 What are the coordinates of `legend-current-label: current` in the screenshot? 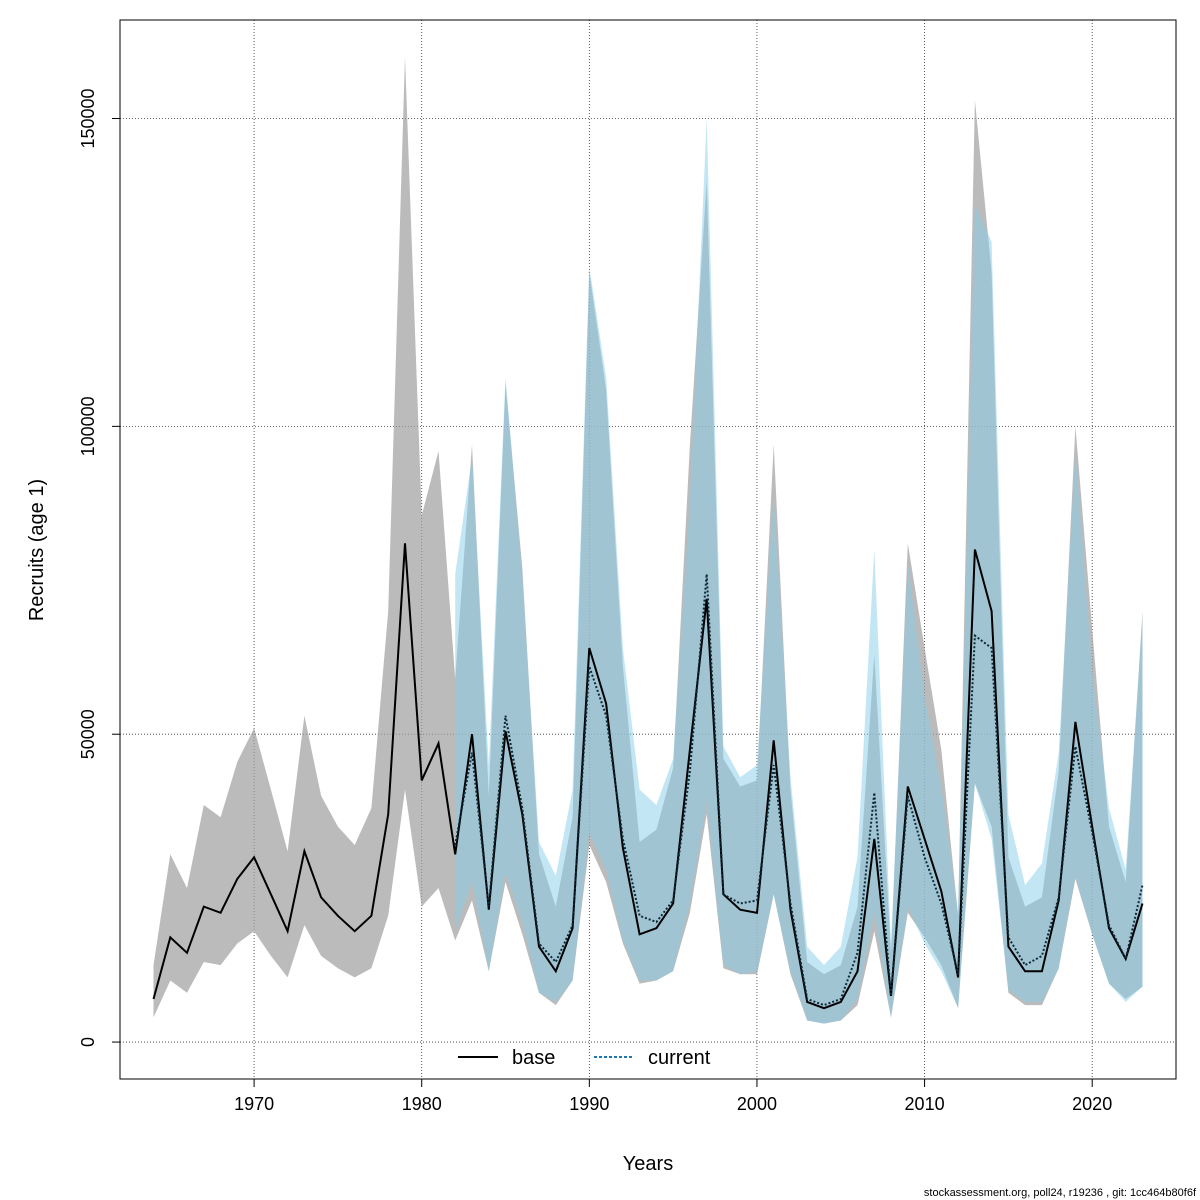 It's located at (679, 1058).